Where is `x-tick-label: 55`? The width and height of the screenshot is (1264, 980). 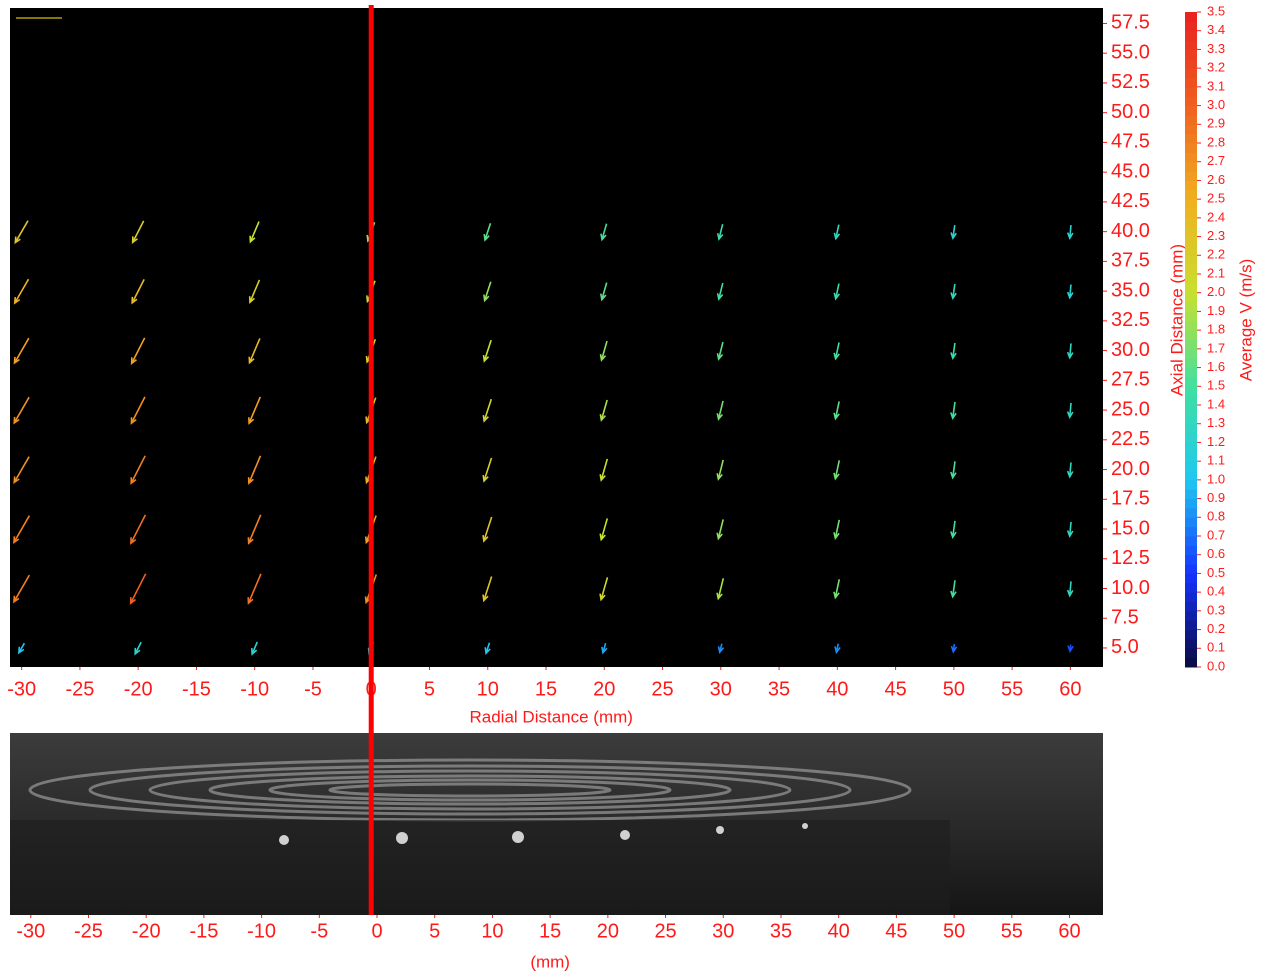
x-tick-label: 55 is located at coordinates (1012, 931).